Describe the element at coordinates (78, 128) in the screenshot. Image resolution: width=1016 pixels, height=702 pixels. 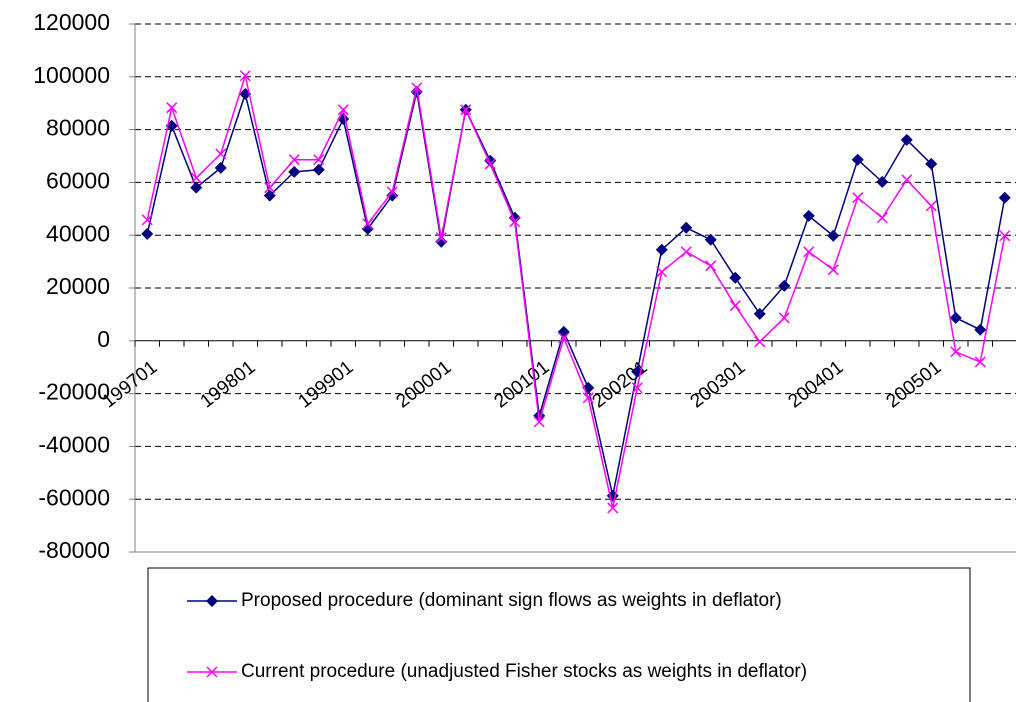
I see `y-tick-label: 80000` at that location.